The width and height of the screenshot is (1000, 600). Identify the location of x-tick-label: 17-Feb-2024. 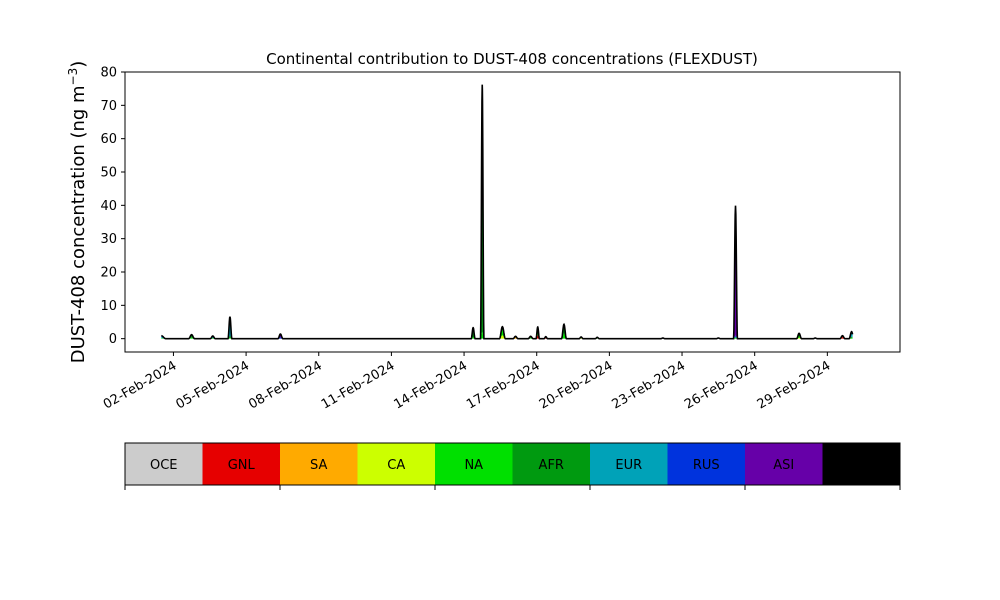
(503, 385).